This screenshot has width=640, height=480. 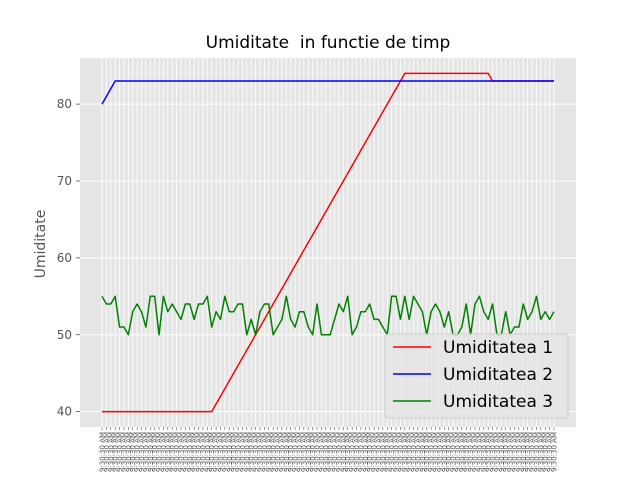 What do you see at coordinates (64, 335) in the screenshot?
I see `y-tick-label: 50` at bounding box center [64, 335].